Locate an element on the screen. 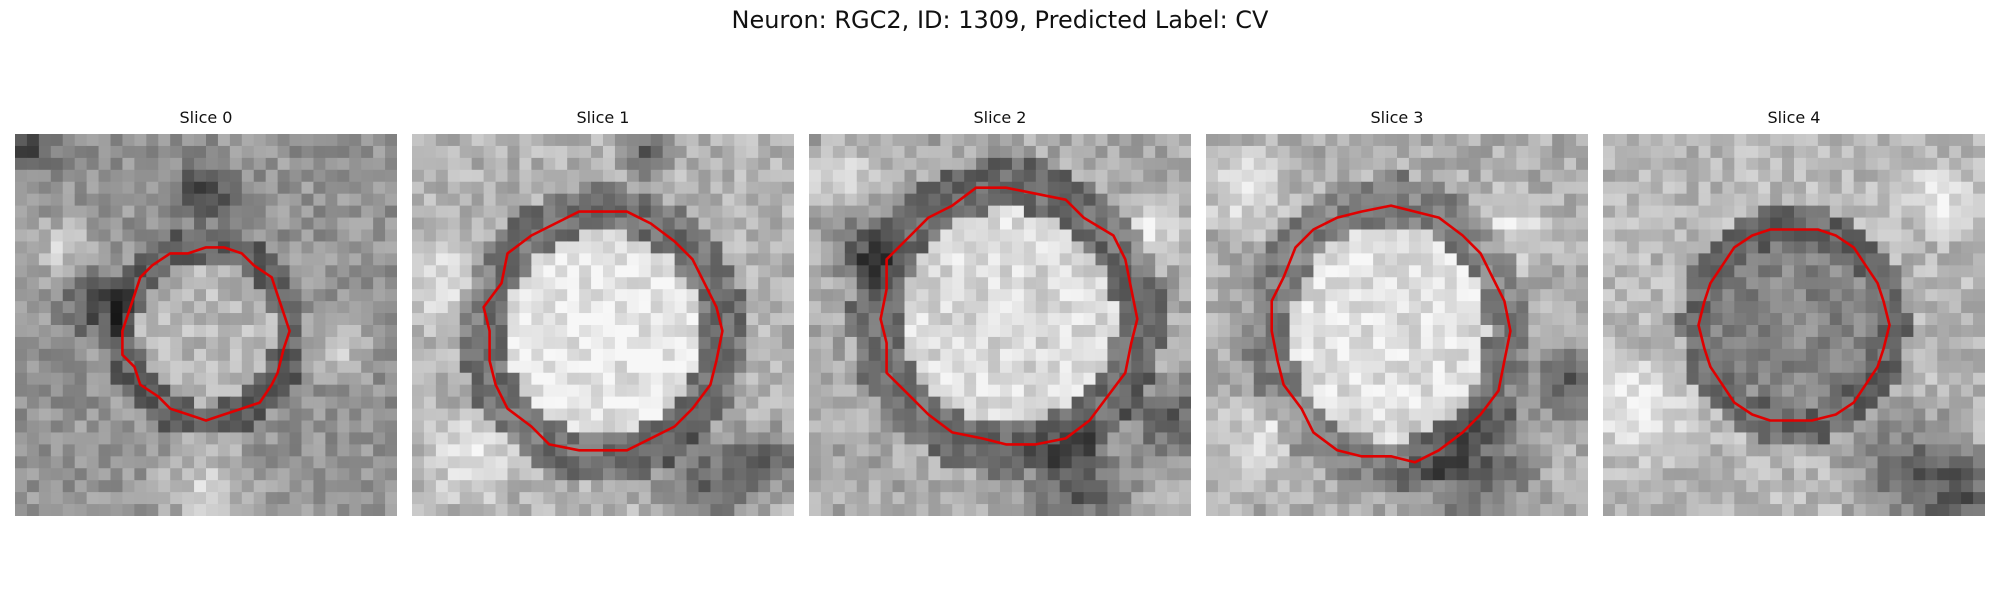 This screenshot has height=600, width=2000. slice-panel-4: Slice 4 is located at coordinates (1794, 313).